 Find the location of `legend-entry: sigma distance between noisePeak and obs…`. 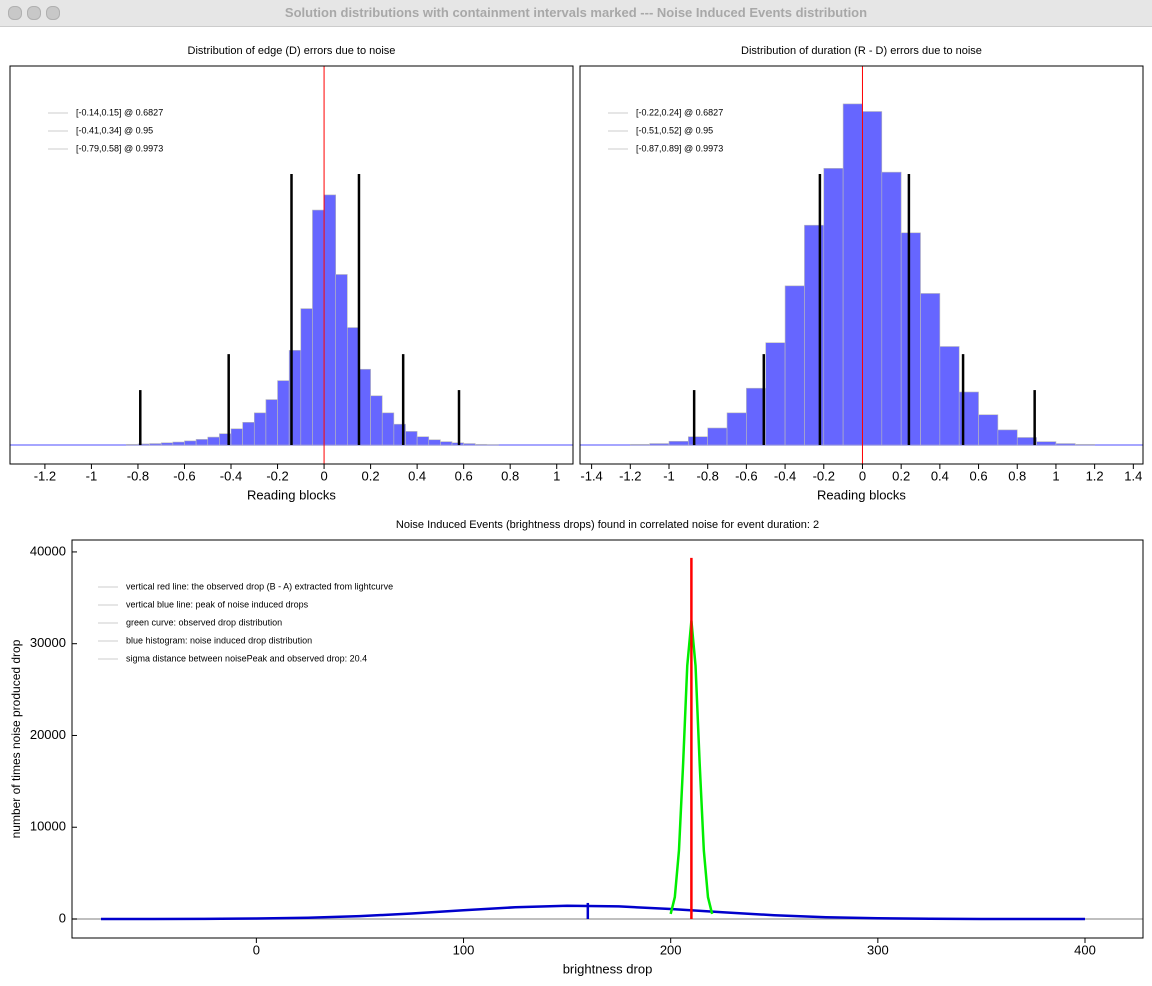

legend-entry: sigma distance between noisePeak and obs… is located at coordinates (246, 658).